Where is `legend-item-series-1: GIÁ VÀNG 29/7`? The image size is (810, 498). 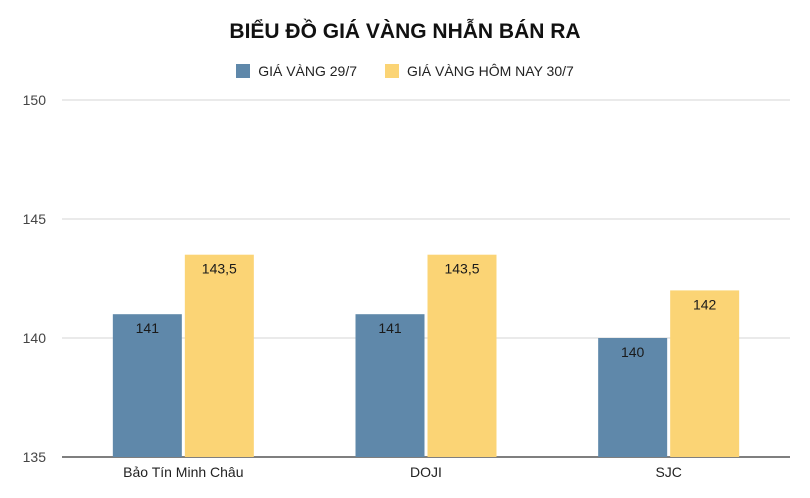
legend-item-series-1: GIÁ VÀNG 29/7 is located at coordinates (296, 71).